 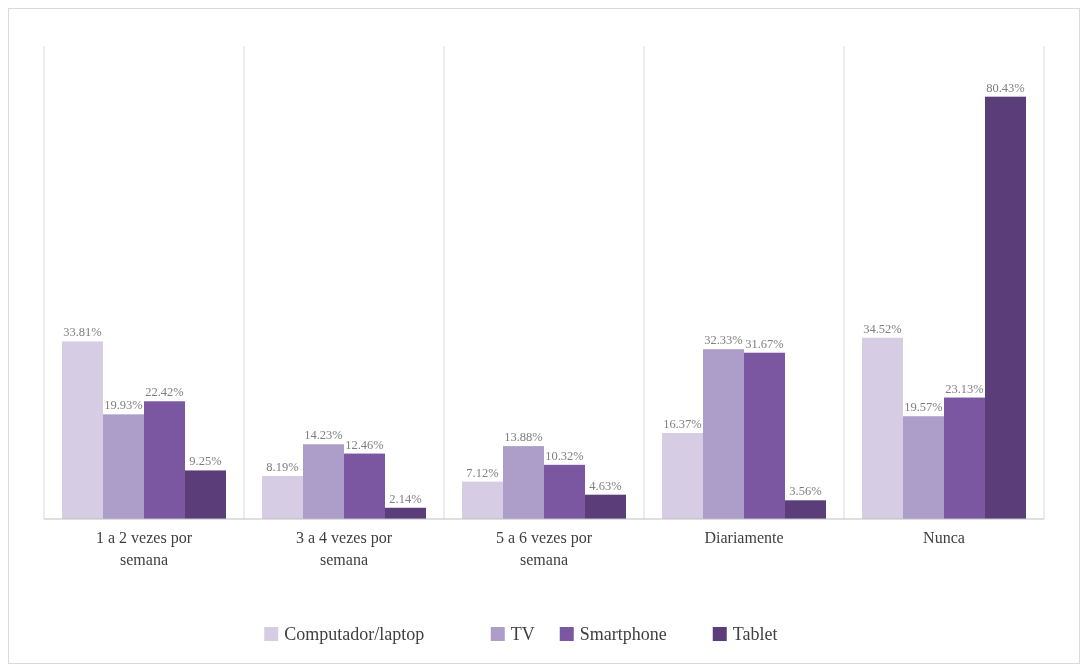 I want to click on data-label: 8.19%, so click(x=282, y=467).